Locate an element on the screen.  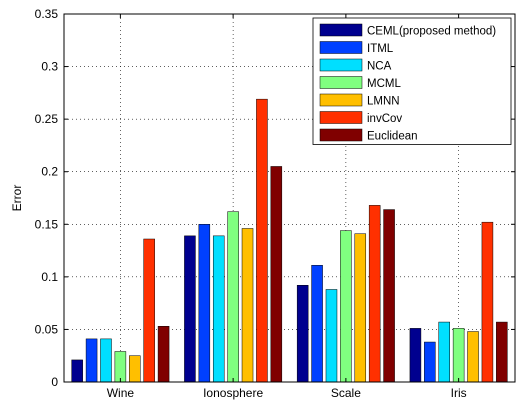
x-tick-label: Ionosphere is located at coordinates (233, 393).